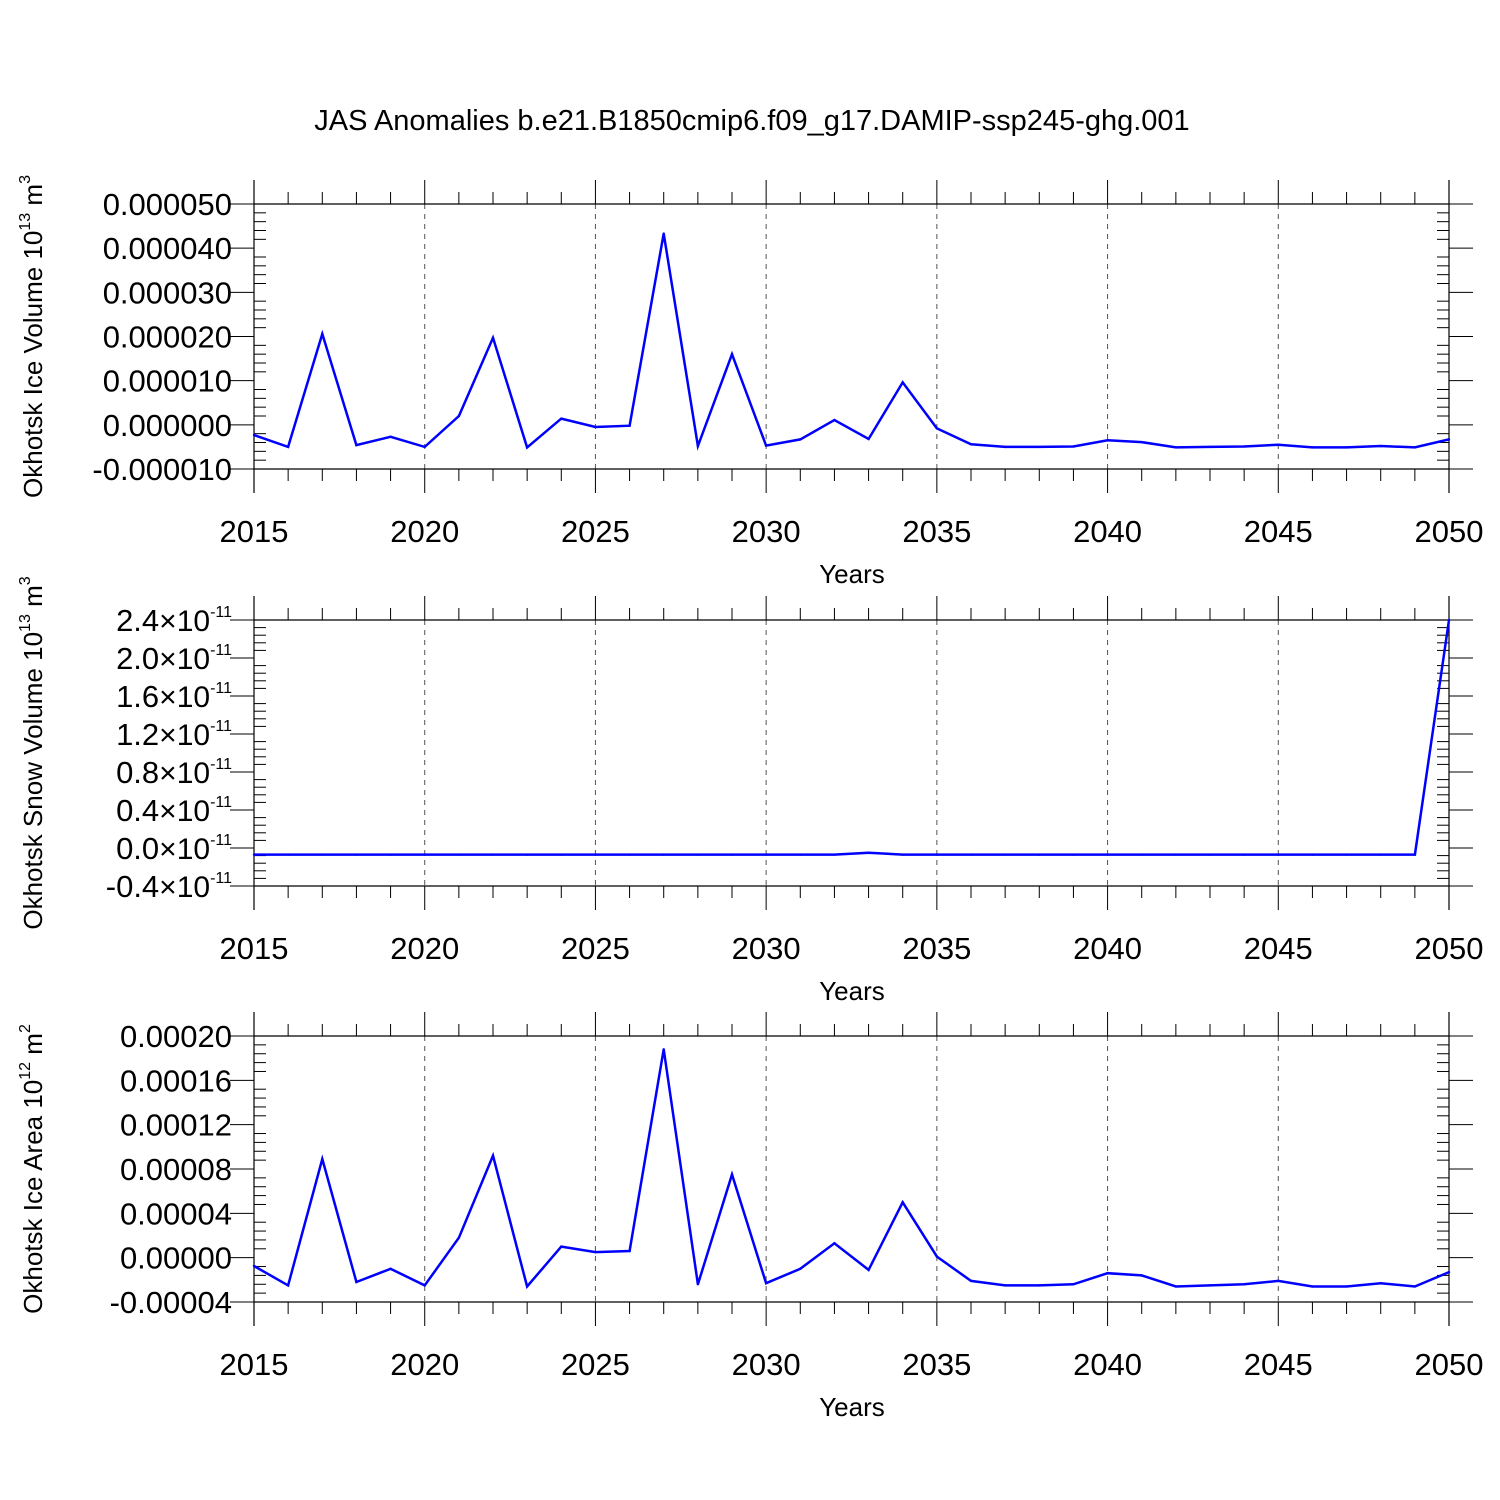  Describe the element at coordinates (167, 248) in the screenshot. I see `y-tick-label: 0.000040` at that location.